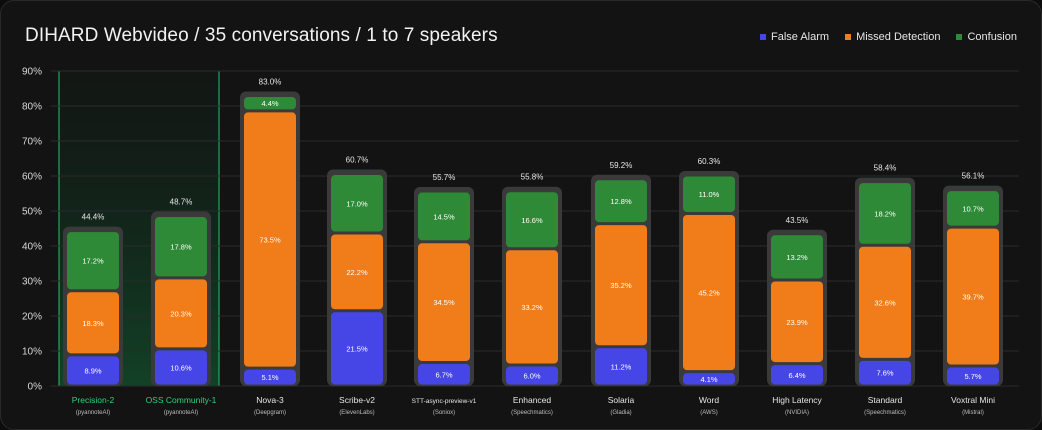  What do you see at coordinates (620, 413) in the screenshot?
I see `x-provider-label: (Gladia)` at bounding box center [620, 413].